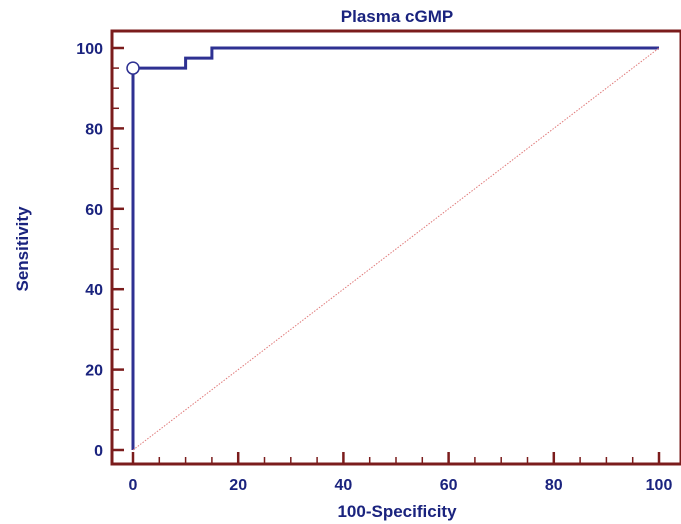 This screenshot has height=524, width=681. What do you see at coordinates (397, 511) in the screenshot?
I see `x-axis-label: 100-Specificity` at bounding box center [397, 511].